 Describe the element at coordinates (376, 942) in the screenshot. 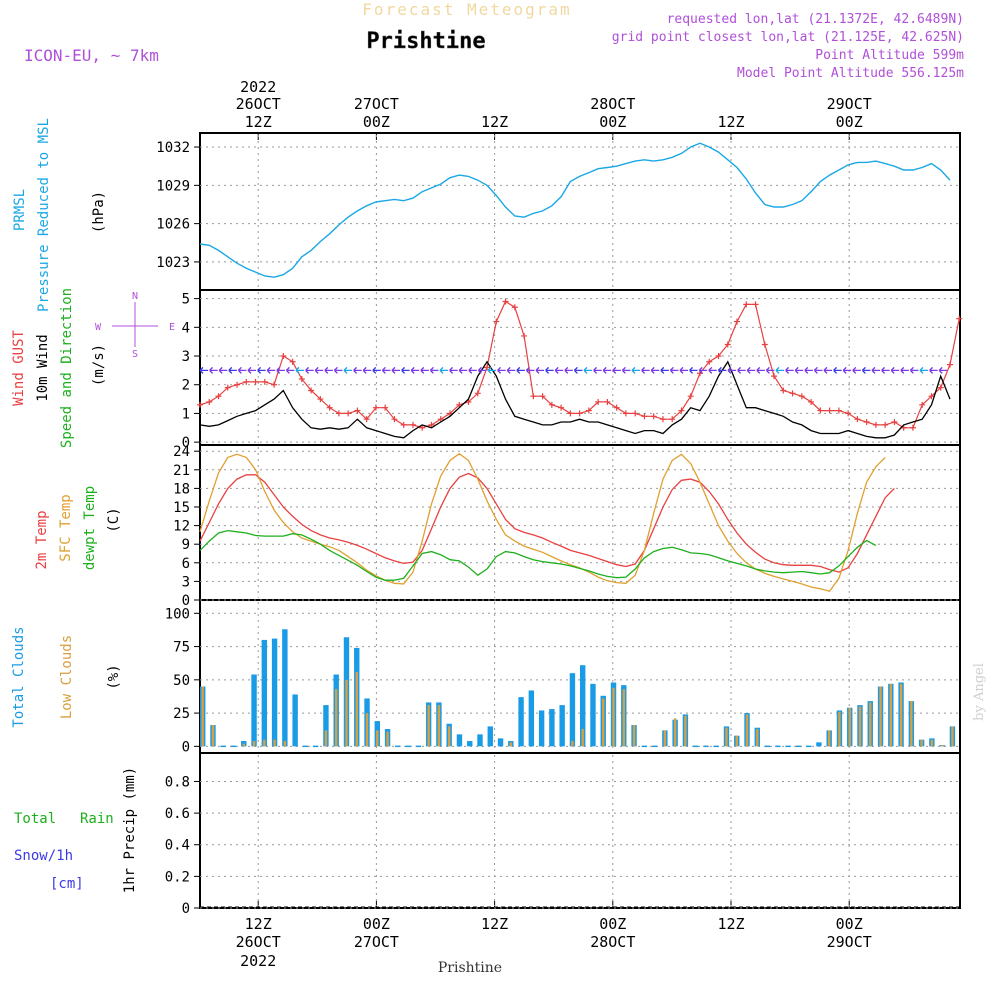

I see `time-label: 27OCT` at that location.